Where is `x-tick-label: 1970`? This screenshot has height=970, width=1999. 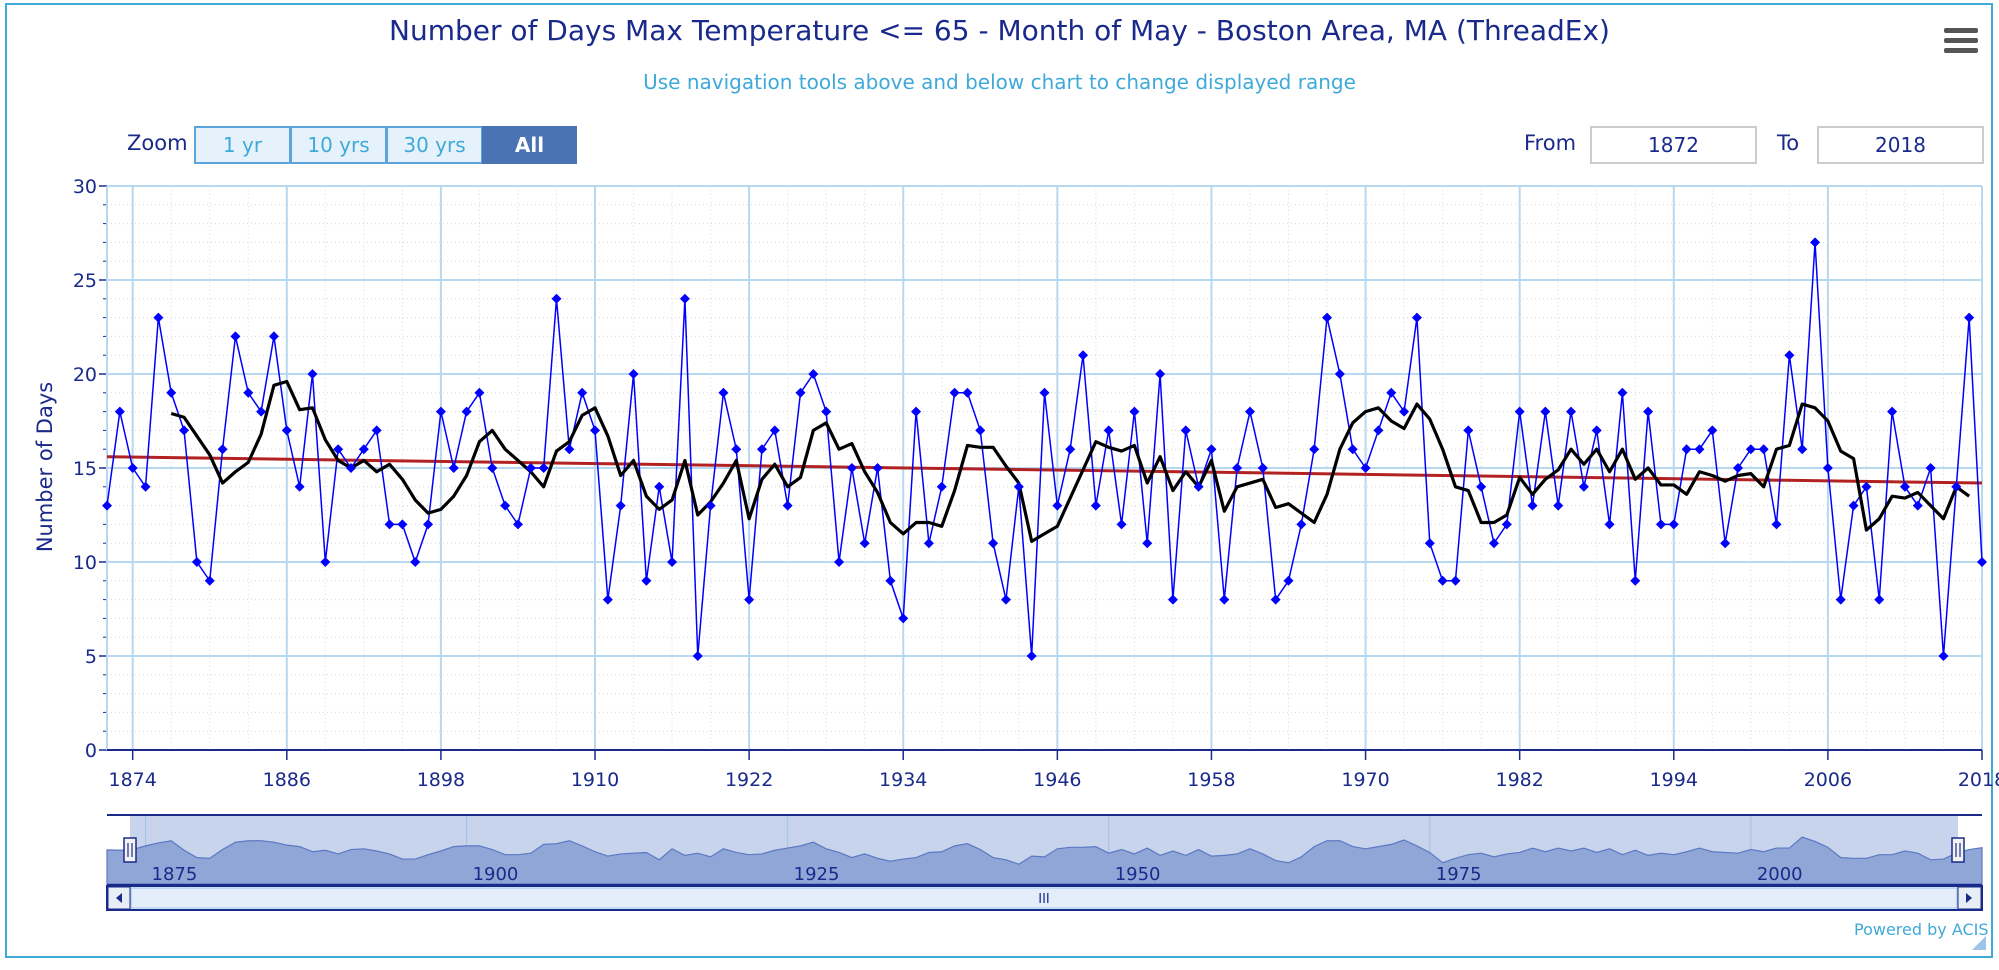
x-tick-label: 1970 is located at coordinates (1365, 780).